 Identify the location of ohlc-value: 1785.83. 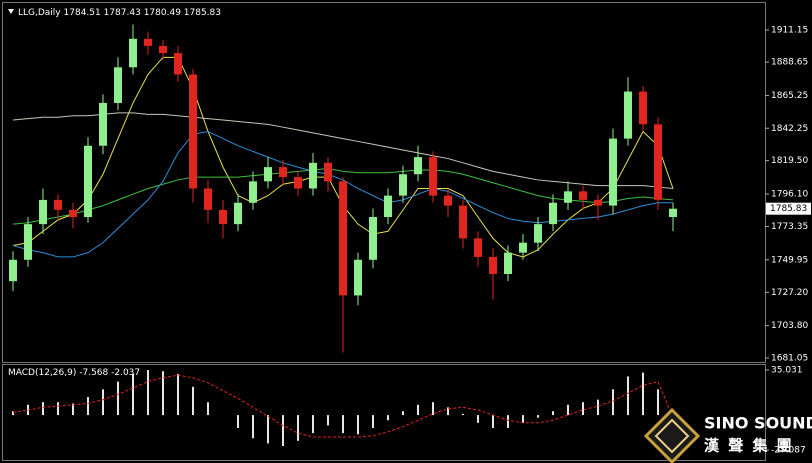
(202, 13).